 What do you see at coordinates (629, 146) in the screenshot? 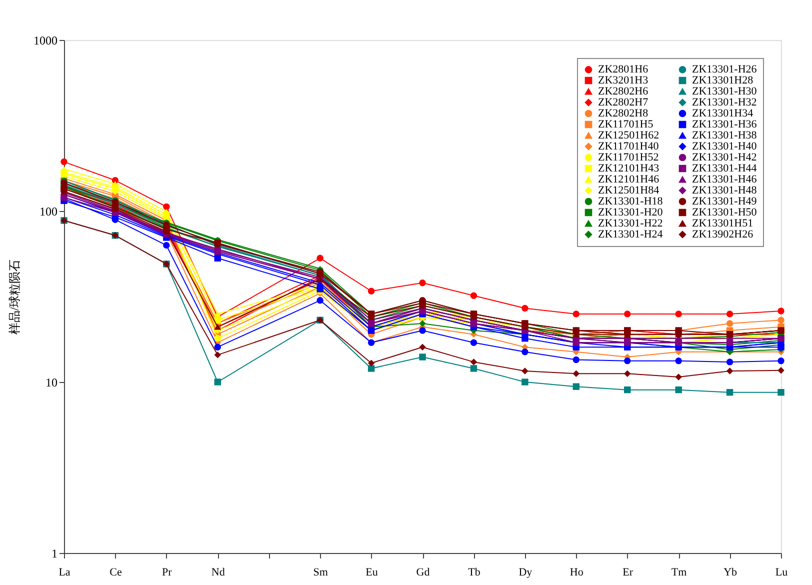
I see `legend-label: ZK11701H40` at bounding box center [629, 146].